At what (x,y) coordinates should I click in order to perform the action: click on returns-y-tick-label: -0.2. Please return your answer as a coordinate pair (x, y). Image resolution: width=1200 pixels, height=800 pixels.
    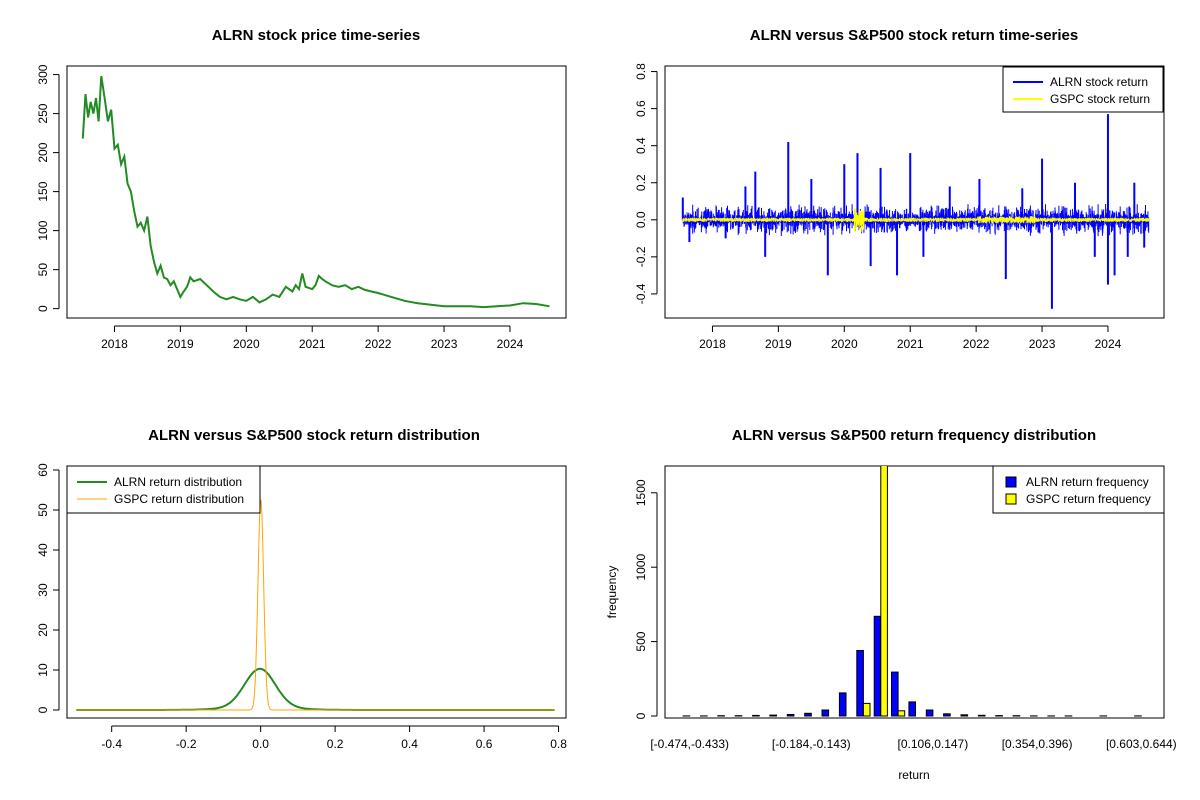
    Looking at the image, I should click on (641, 256).